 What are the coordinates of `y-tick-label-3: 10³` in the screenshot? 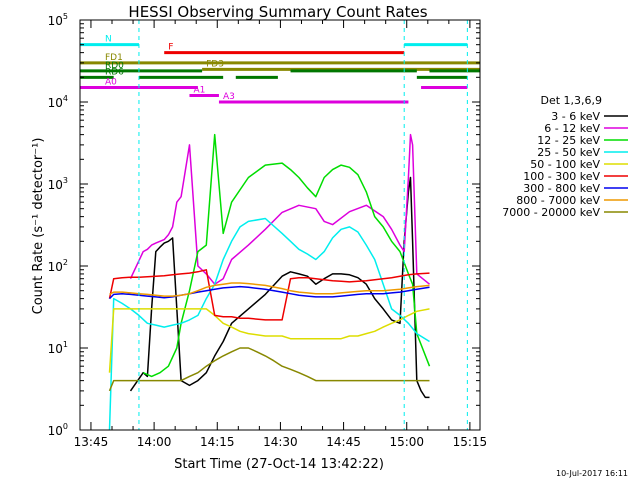 It's located at (58, 184).